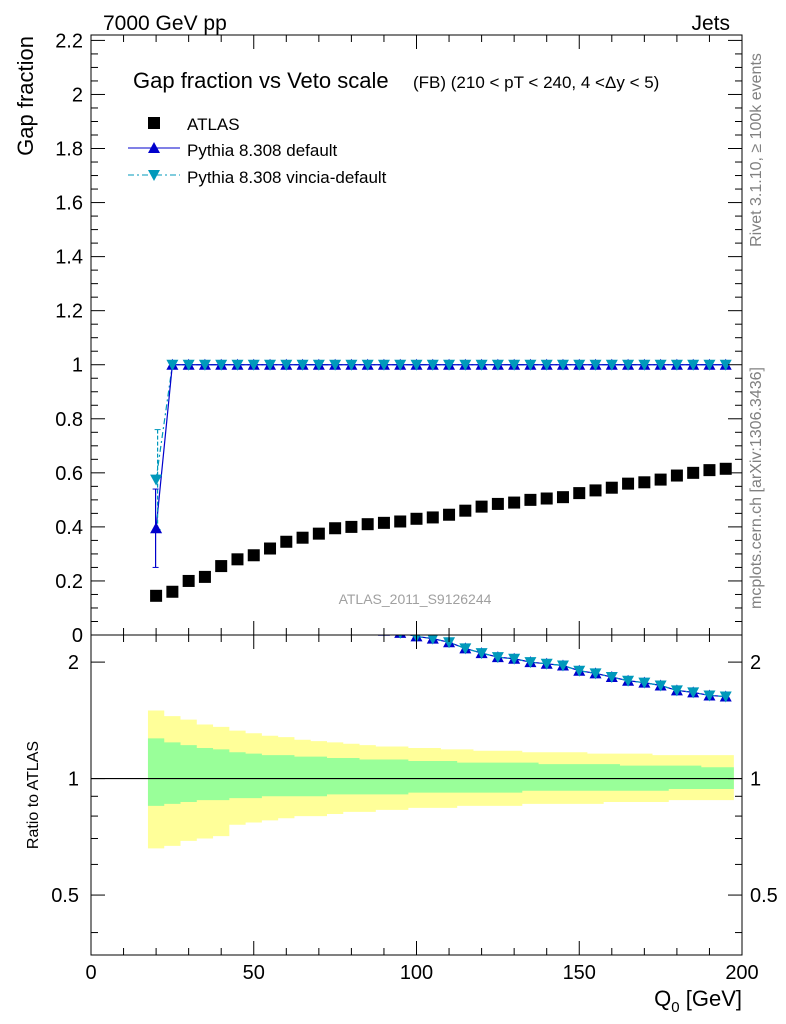 The image size is (786, 1024). What do you see at coordinates (154, 123) in the screenshot?
I see `legend-marker-atlas` at bounding box center [154, 123].